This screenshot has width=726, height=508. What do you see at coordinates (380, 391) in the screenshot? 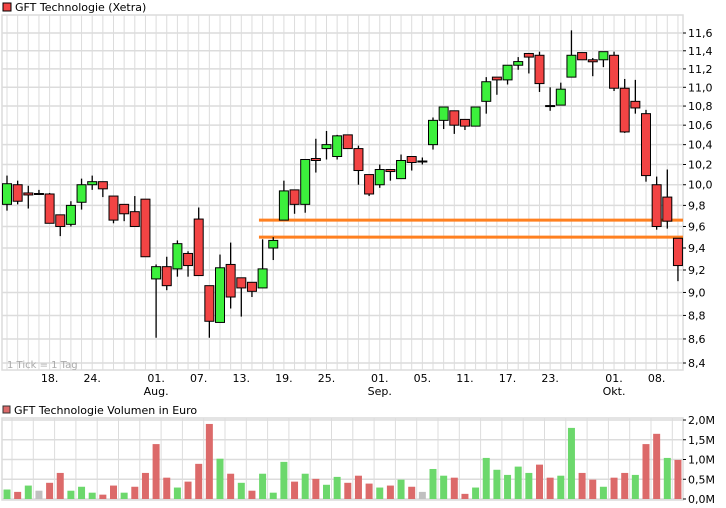
I see `x-tick-month: Sep.` at bounding box center [380, 391].